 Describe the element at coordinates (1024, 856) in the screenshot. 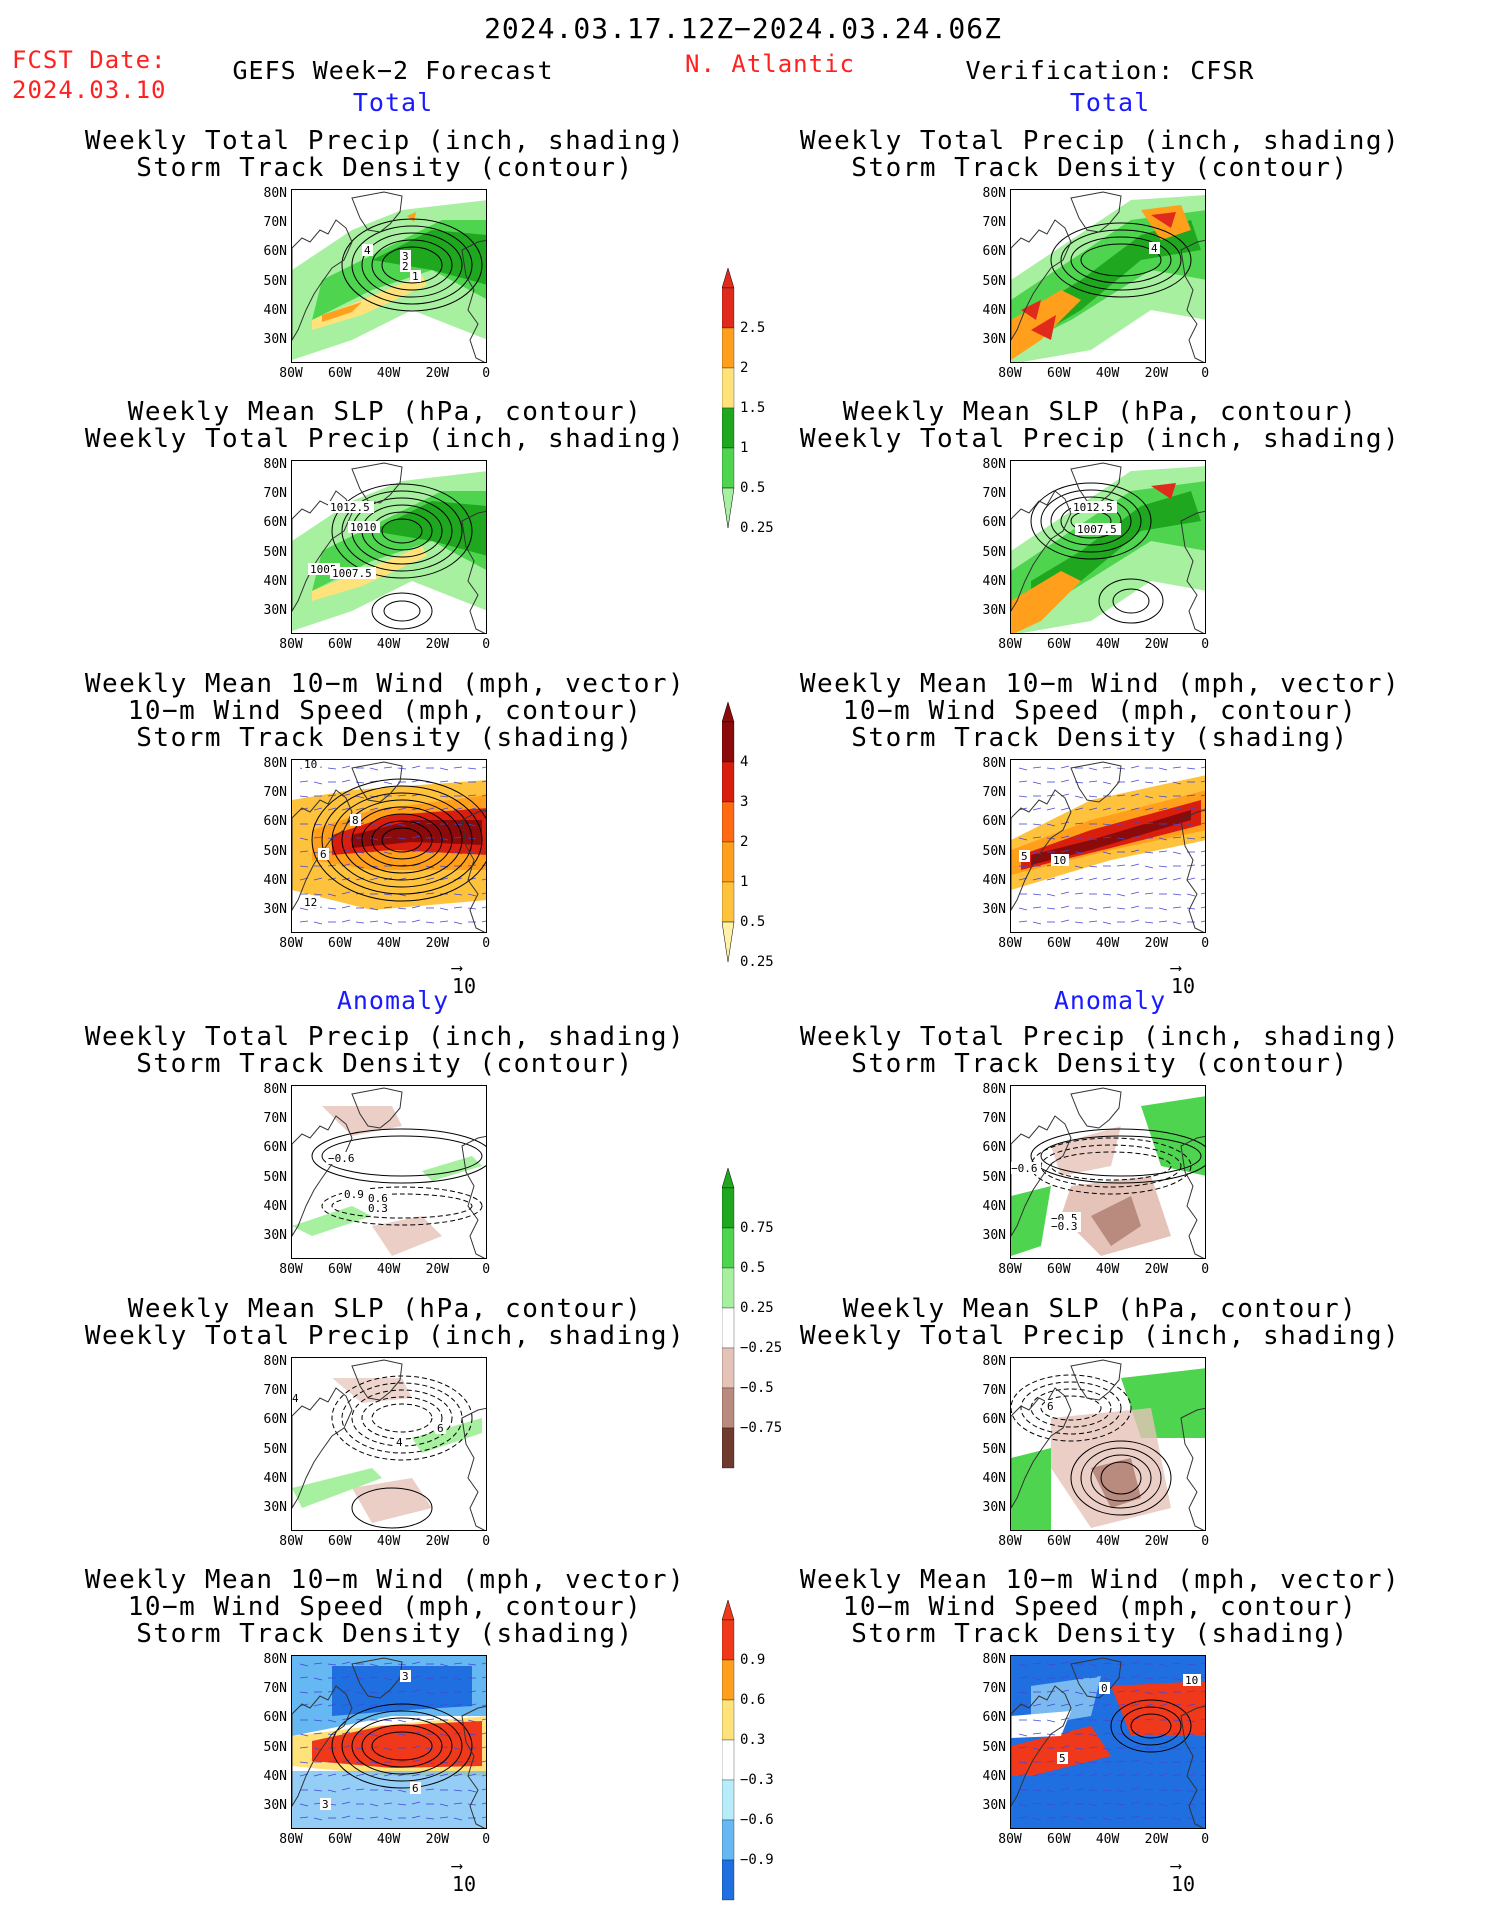

I see `svg-text: 5` at that location.